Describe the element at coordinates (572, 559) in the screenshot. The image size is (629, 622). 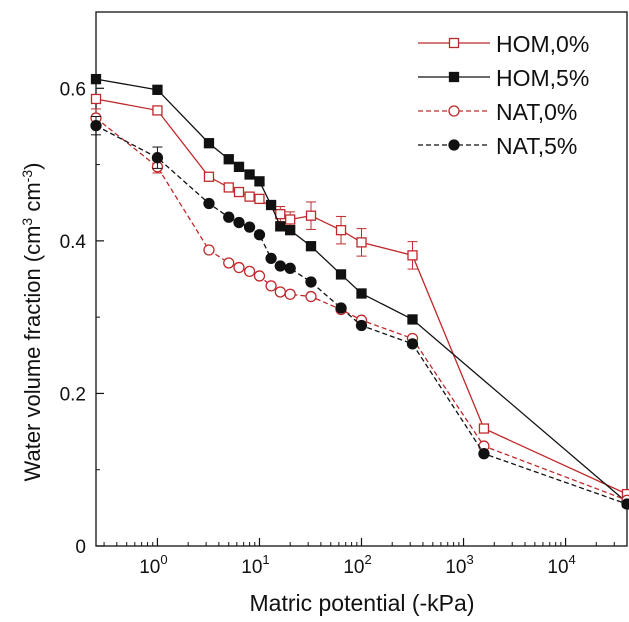
I see `x-tick-label-exponent: 4` at that location.